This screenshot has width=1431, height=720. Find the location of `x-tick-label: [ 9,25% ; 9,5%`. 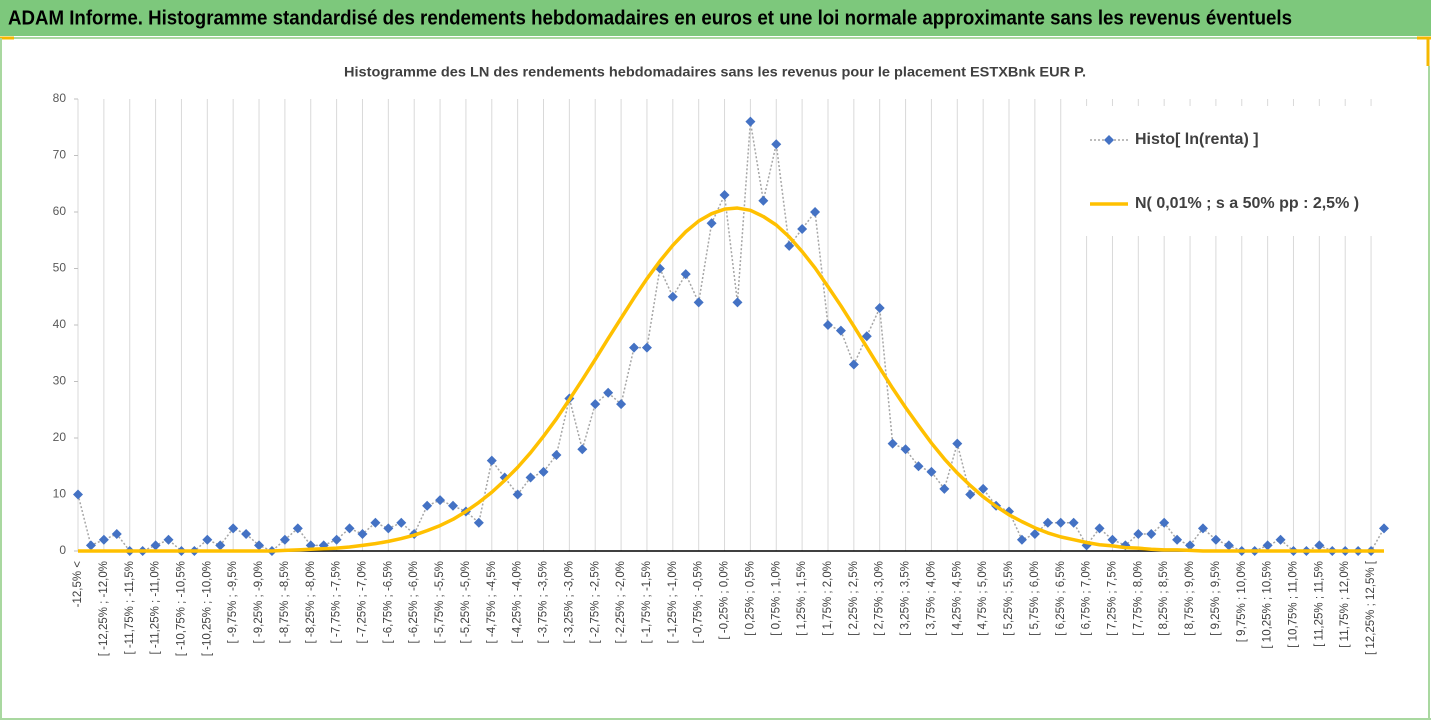

x-tick-label: [ 9,25% ; 9,5% is located at coordinates (1216, 598).